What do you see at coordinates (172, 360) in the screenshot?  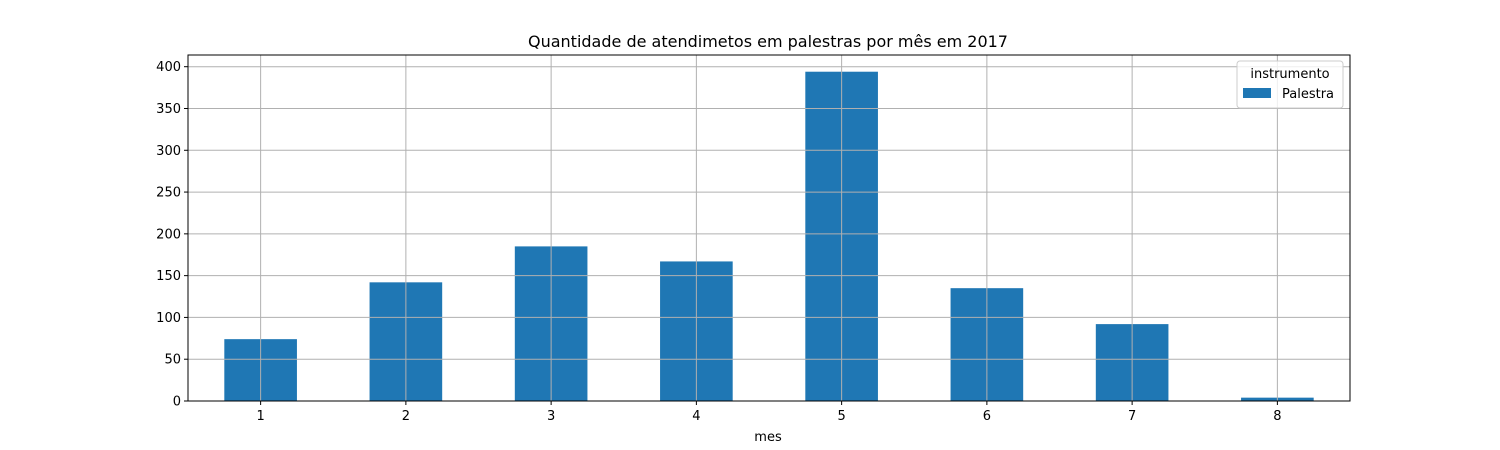 I see `y-tick-label: 50` at bounding box center [172, 360].